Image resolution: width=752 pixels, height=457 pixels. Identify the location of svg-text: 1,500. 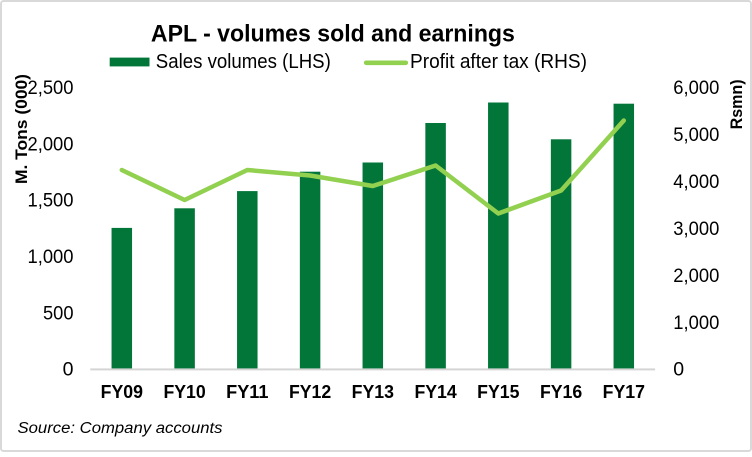
(51, 201).